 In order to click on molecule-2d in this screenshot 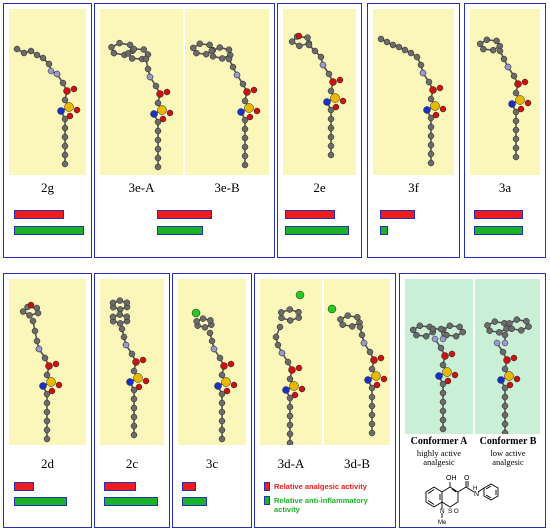, I will do `click(41, 372)`.